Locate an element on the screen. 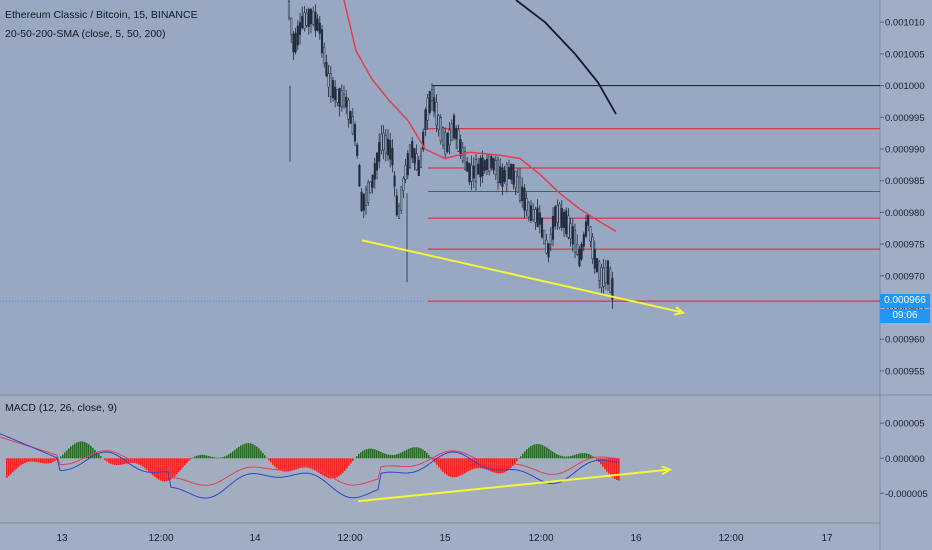 Image resolution: width=932 pixels, height=550 pixels. time-axis-background is located at coordinates (440, 536).